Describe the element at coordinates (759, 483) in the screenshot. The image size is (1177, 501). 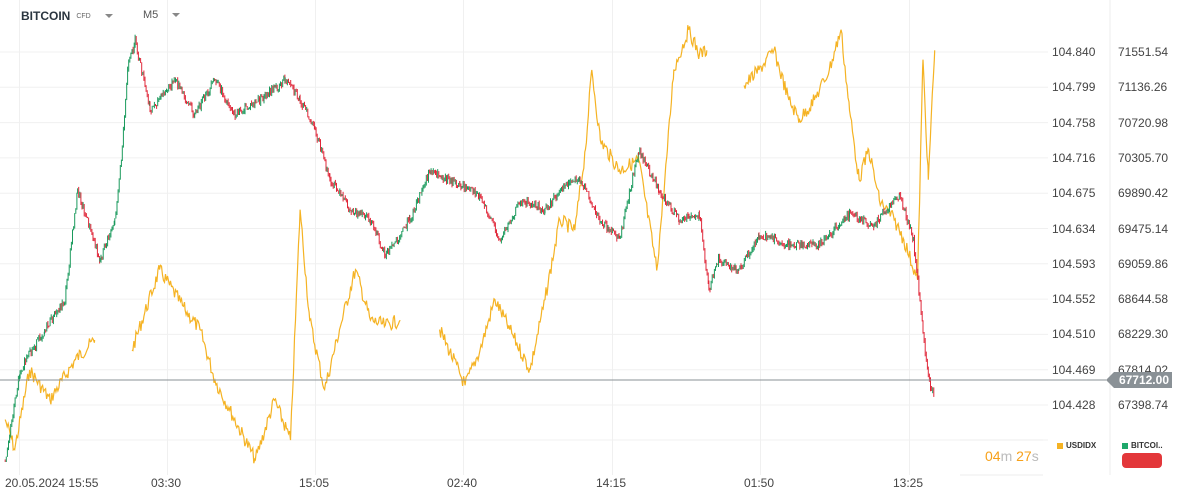
I see `x-axis-label: 01:50` at that location.